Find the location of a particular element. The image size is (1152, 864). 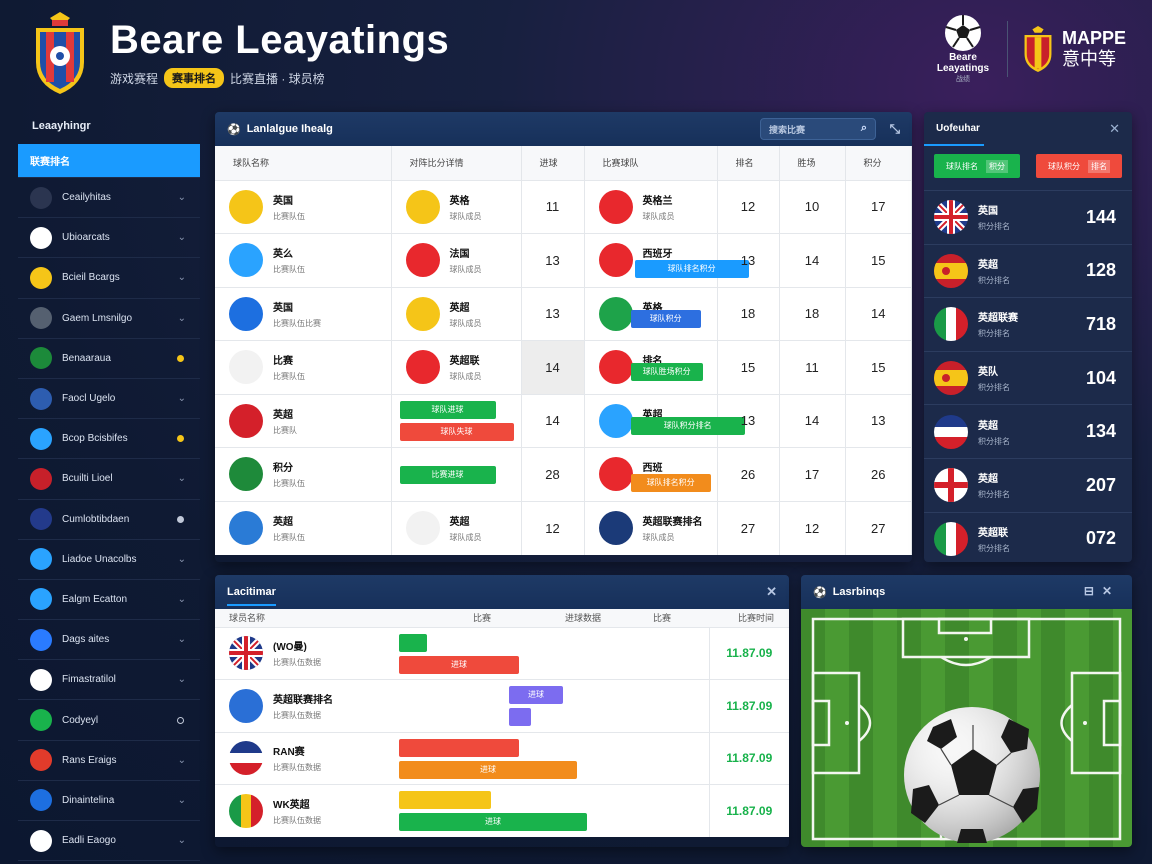

col-header: 球队名称 is located at coordinates (303, 163).